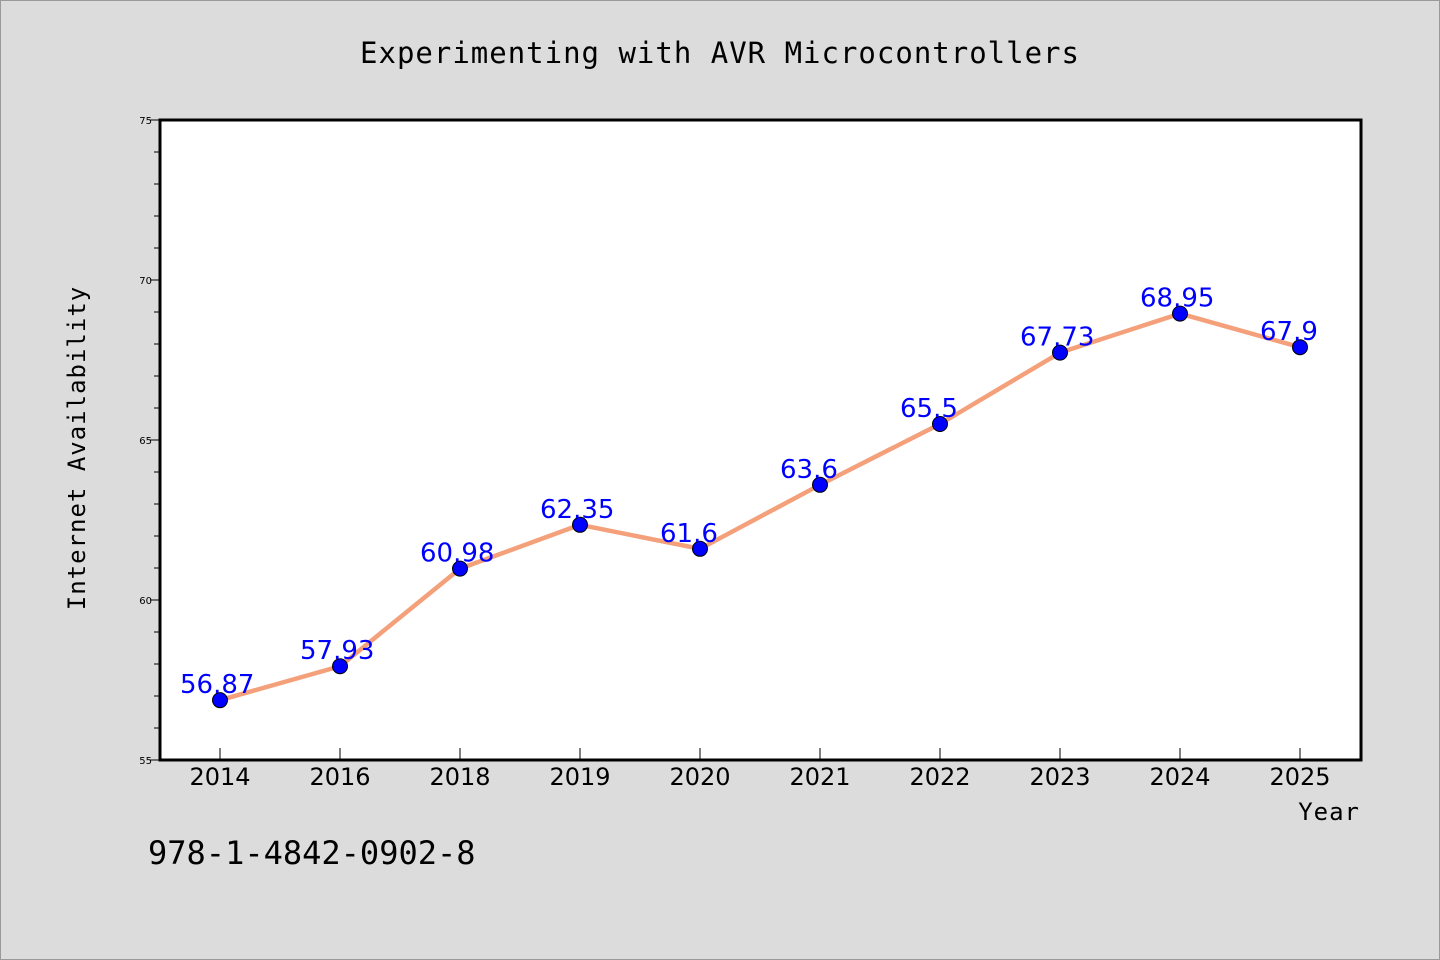 This screenshot has height=960, width=1440. Describe the element at coordinates (819, 777) in the screenshot. I see `x-tick-label: 2021` at that location.